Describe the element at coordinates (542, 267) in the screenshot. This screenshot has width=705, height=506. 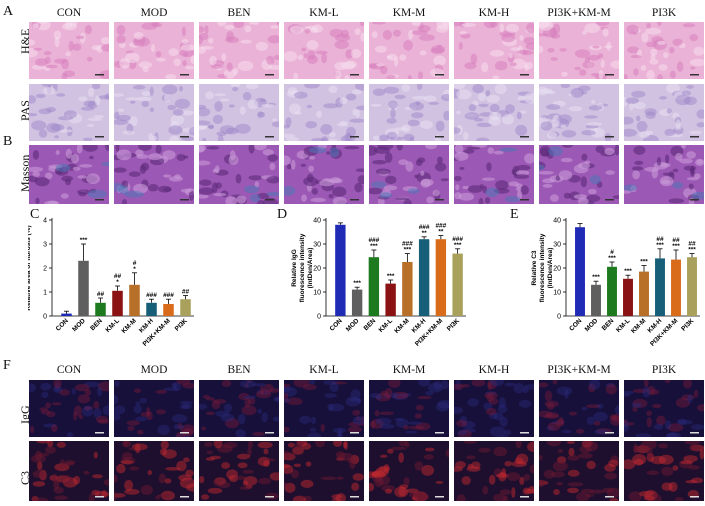
I see `chart-ylabel: fluorescence intensity` at that location.